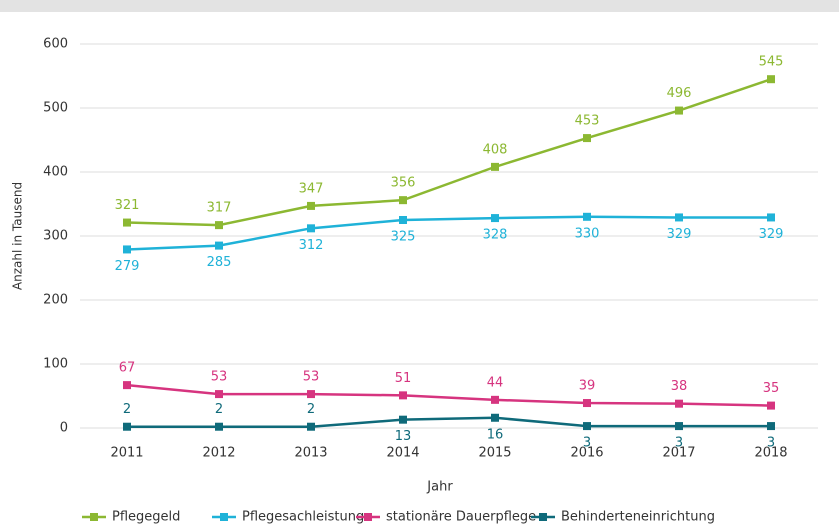 This screenshot has width=839, height=526. What do you see at coordinates (55, 44) in the screenshot?
I see `y-tick-label: 600` at bounding box center [55, 44].